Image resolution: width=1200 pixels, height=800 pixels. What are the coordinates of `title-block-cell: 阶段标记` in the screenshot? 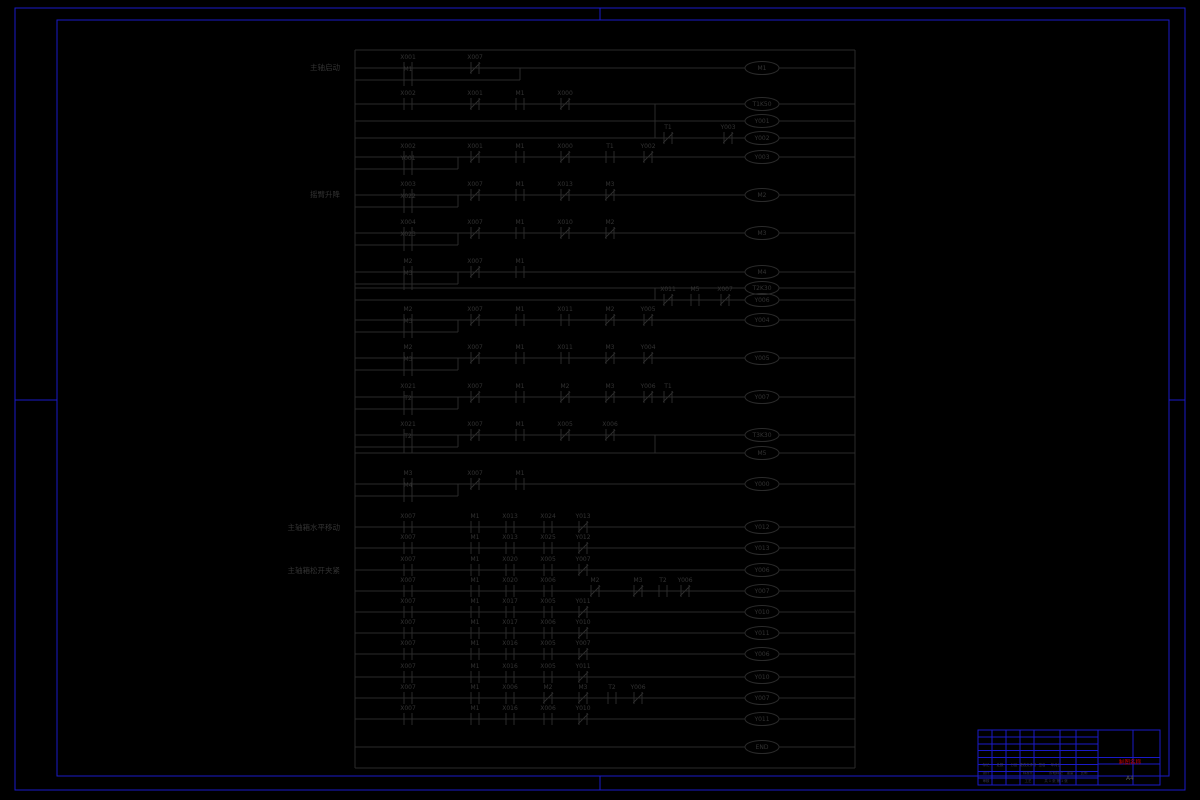 It's located at (1056, 772).